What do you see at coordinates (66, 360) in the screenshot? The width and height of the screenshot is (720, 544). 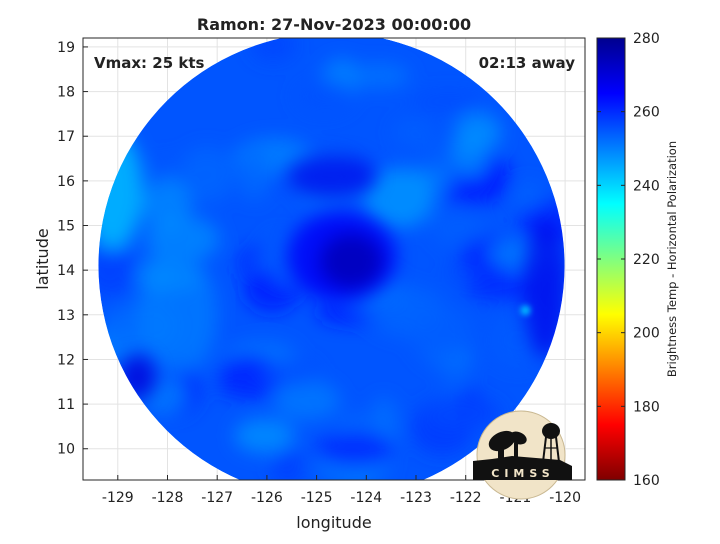 I see `y-tick-label: 12` at bounding box center [66, 360].